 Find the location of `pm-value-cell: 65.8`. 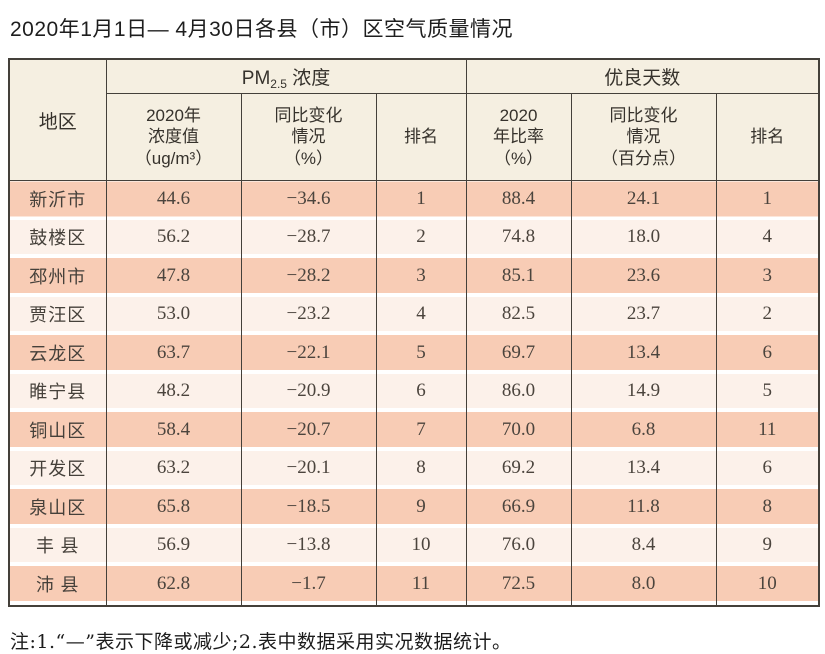

pm-value-cell: 65.8 is located at coordinates (173, 508).